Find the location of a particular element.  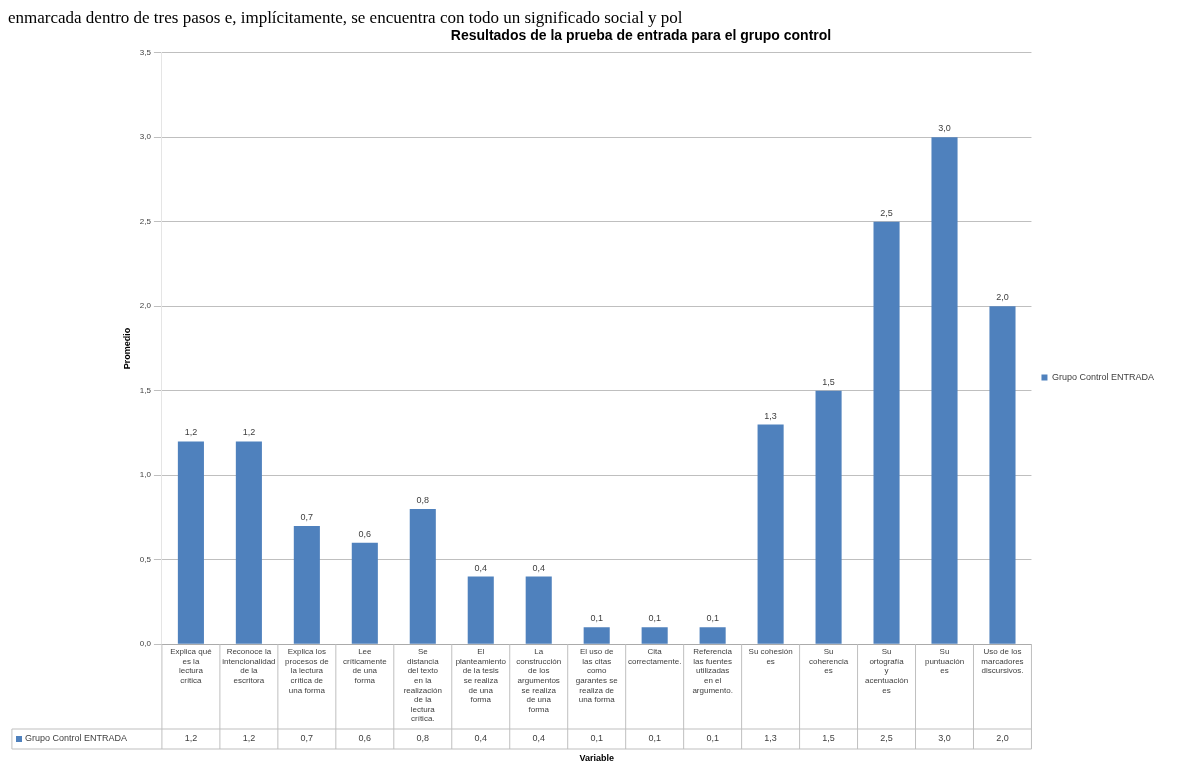

y-tick-label: 1,0 is located at coordinates (145, 475).